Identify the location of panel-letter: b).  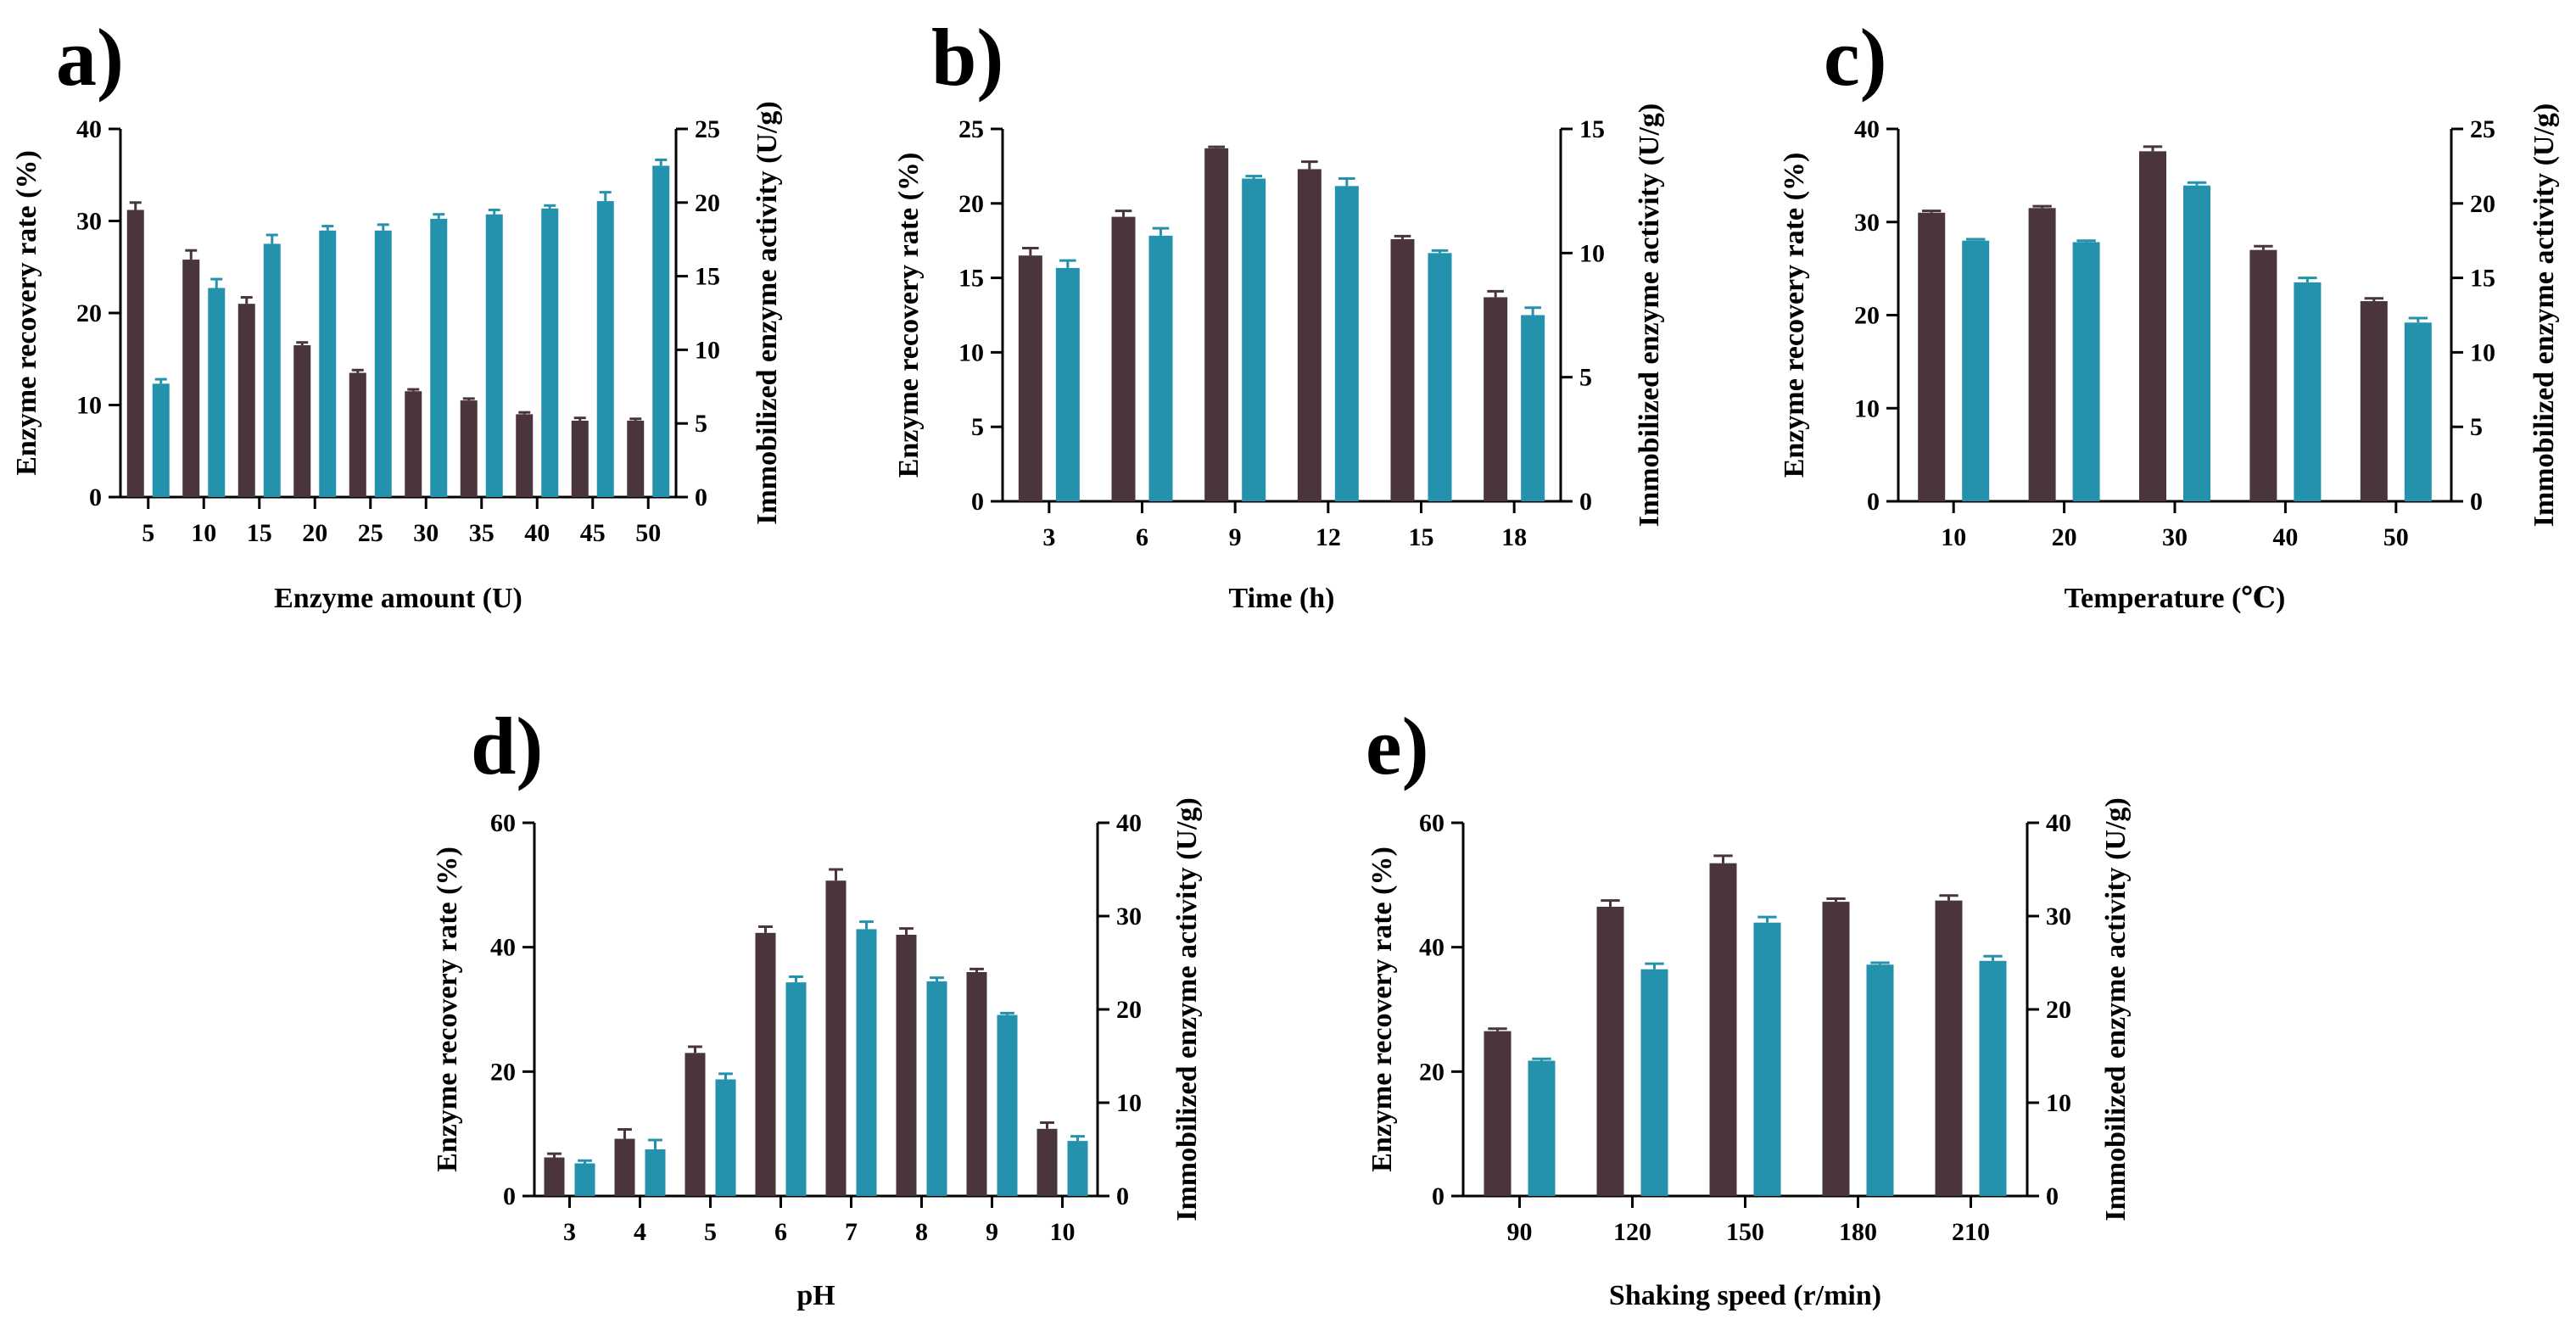
(967, 58).